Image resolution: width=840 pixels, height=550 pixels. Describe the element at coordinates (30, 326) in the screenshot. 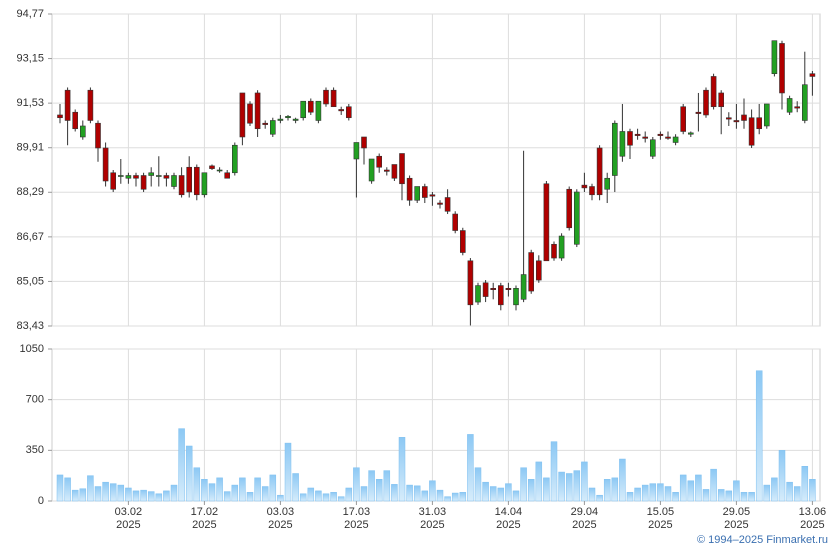

I see `y-tick-label: 83,43` at that location.